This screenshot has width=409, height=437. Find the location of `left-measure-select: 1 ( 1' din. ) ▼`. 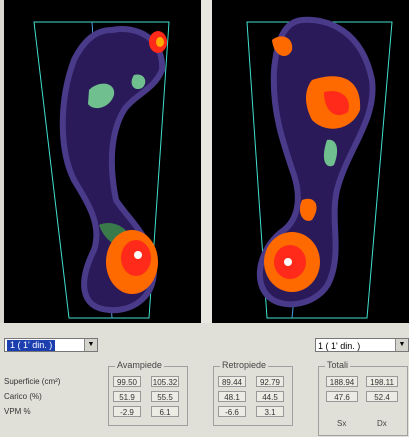

left-measure-select: 1 ( 1' din. ) ▼ is located at coordinates (51, 345).